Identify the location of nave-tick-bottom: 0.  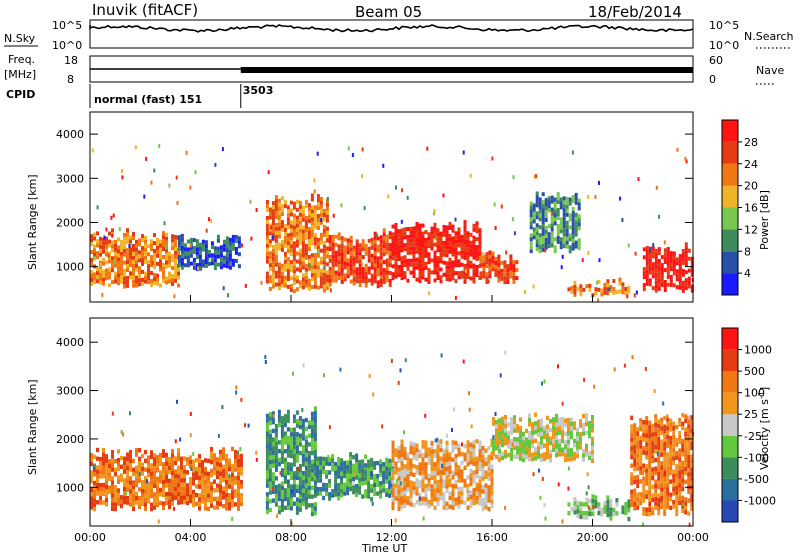
(712, 79).